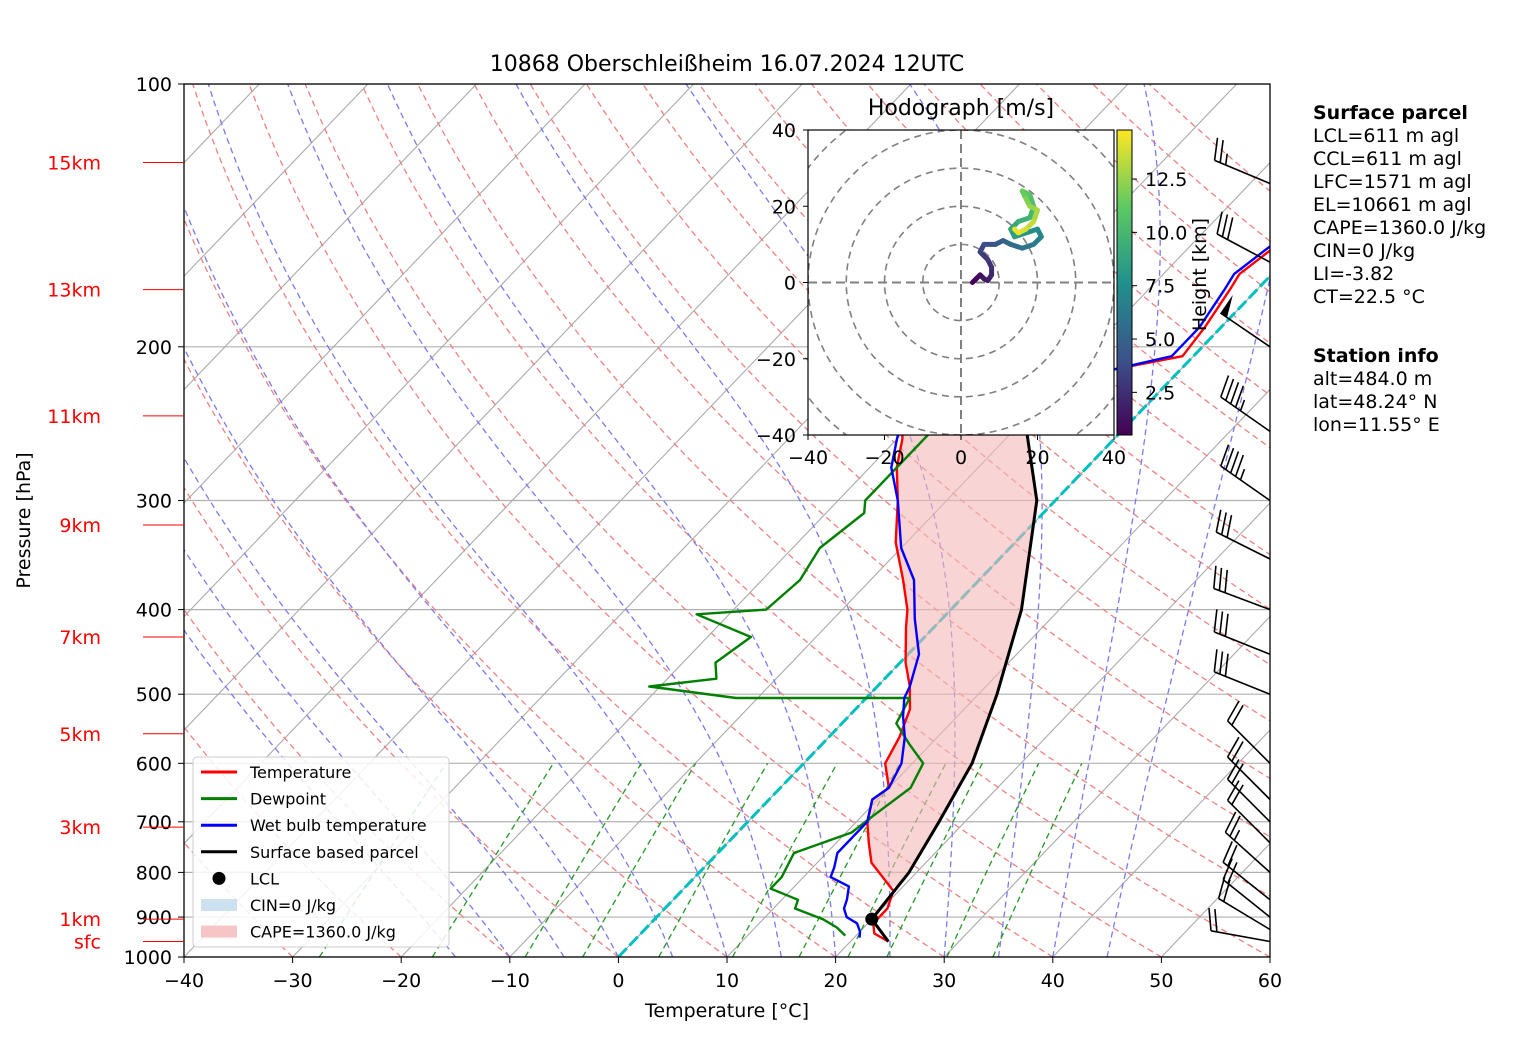 This screenshot has height=1042, width=1517. Describe the element at coordinates (1375, 402) in the screenshot. I see `station-lat: lat=48.24° N` at that location.